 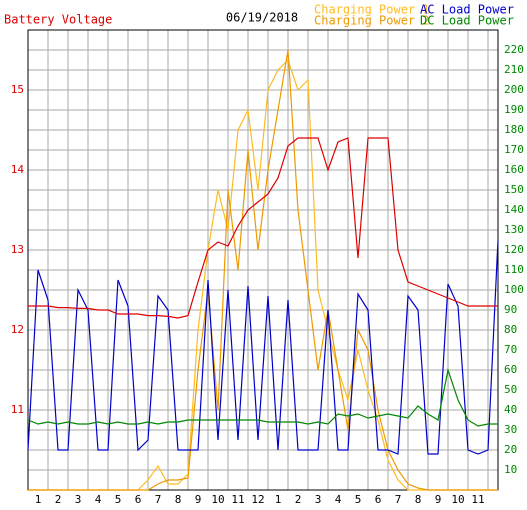 What do you see at coordinates (510, 309) in the screenshot?
I see `y2-tick-label: 90` at bounding box center [510, 309].